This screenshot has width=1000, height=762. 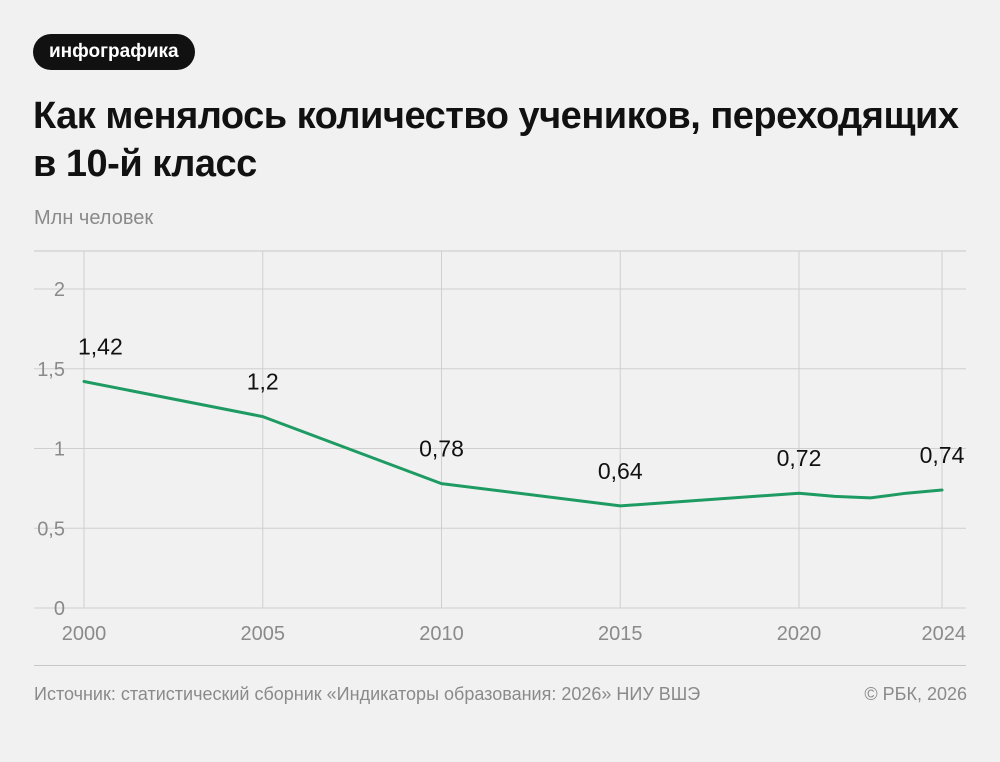 What do you see at coordinates (94, 218) in the screenshot?
I see `y-axis-unit-label: Млн человек` at bounding box center [94, 218].